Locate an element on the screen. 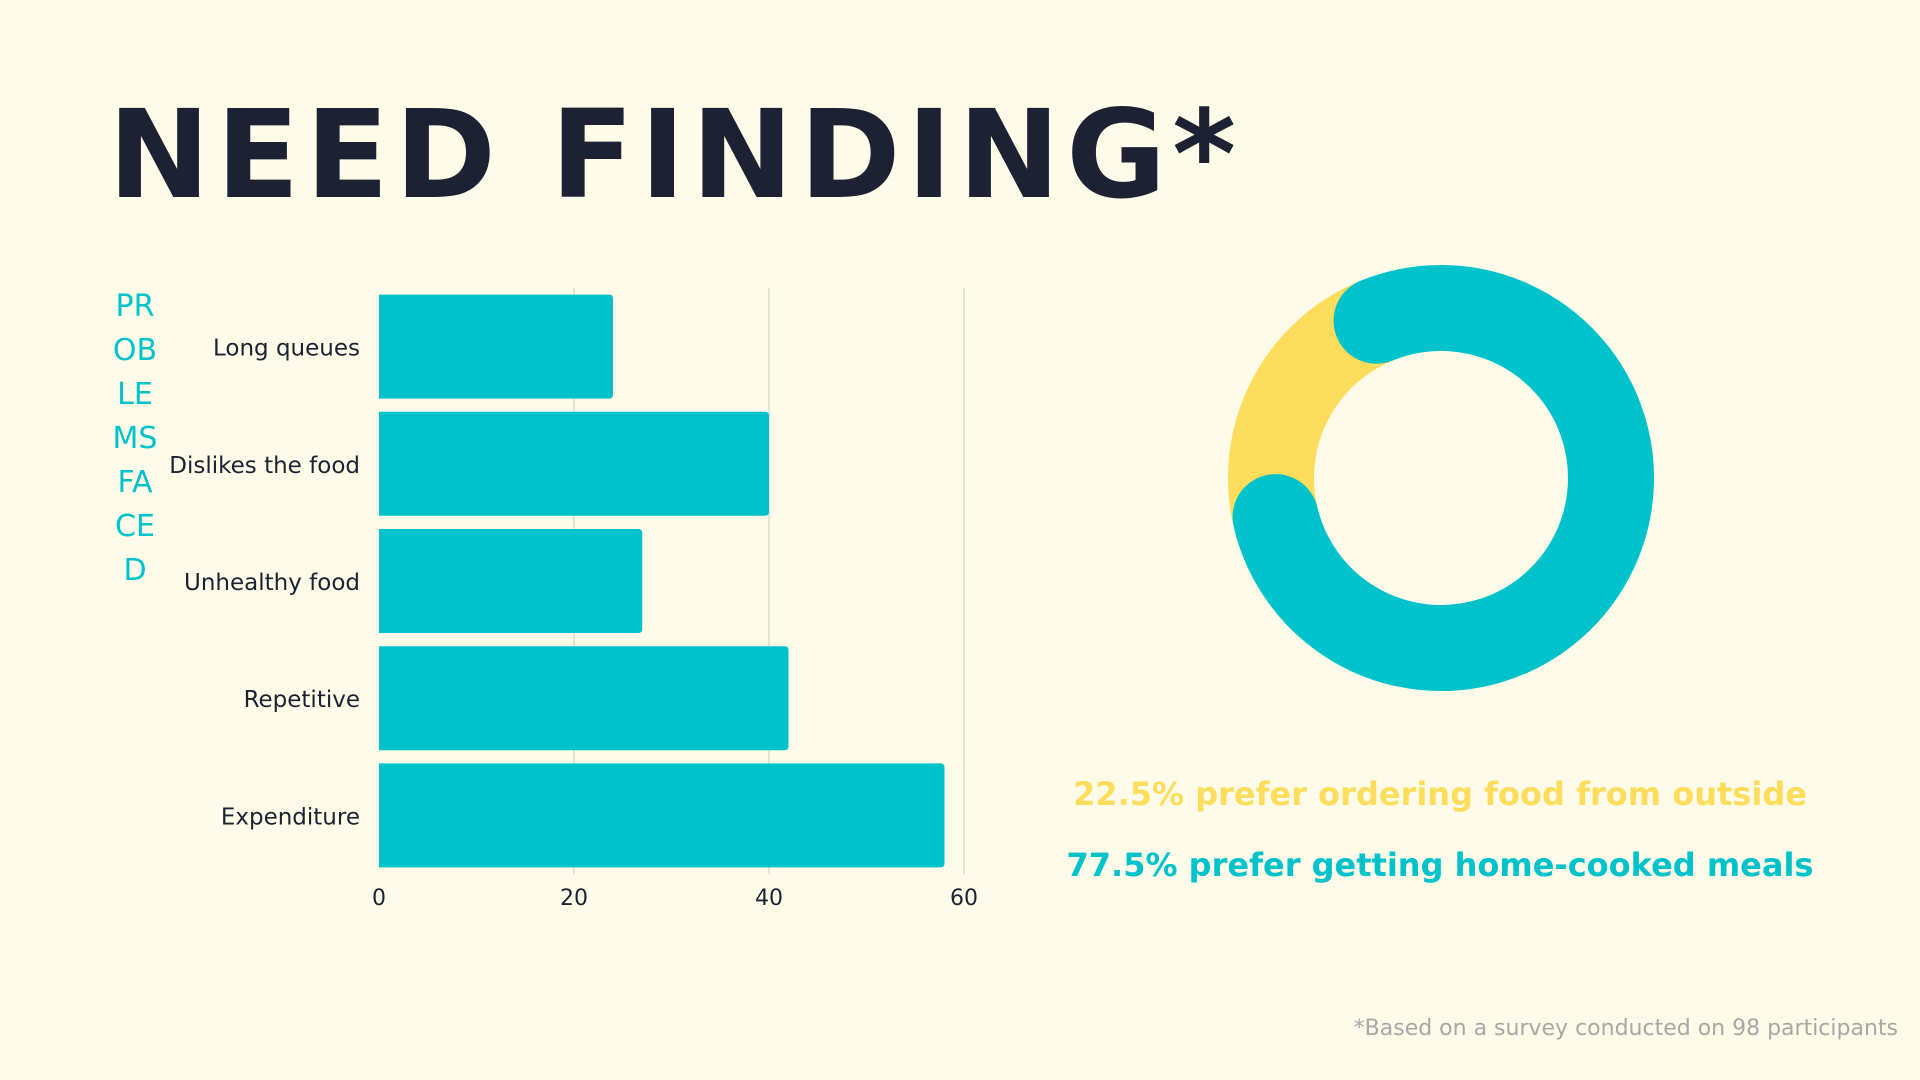 Image resolution: width=1920 pixels, height=1080 pixels. donut-slice-home-cooked is located at coordinates (1443, 478).